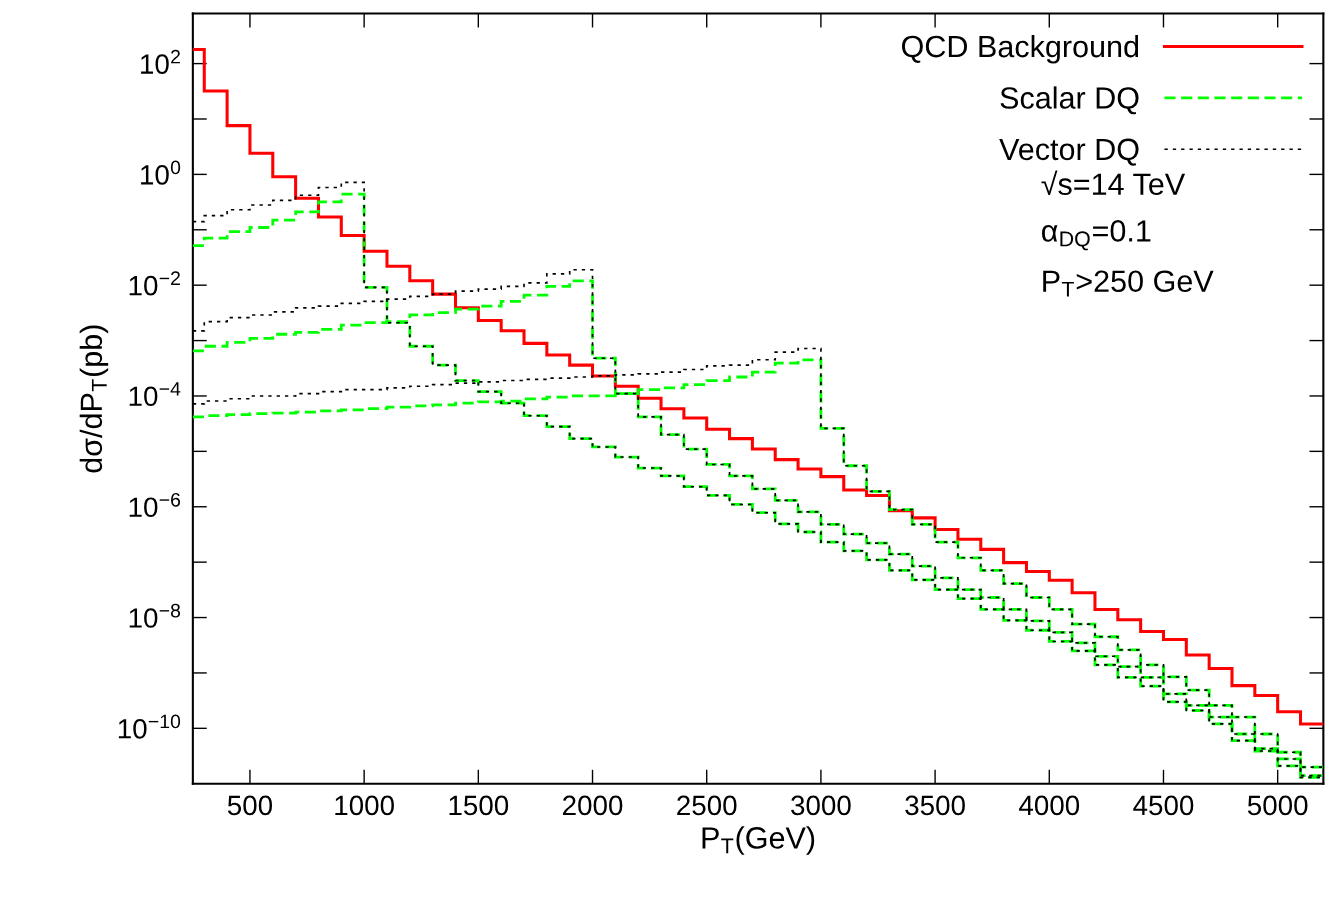 This screenshot has height=905, width=1330. Describe the element at coordinates (1069, 152) in the screenshot. I see `legend-label: Vector DQ` at that location.